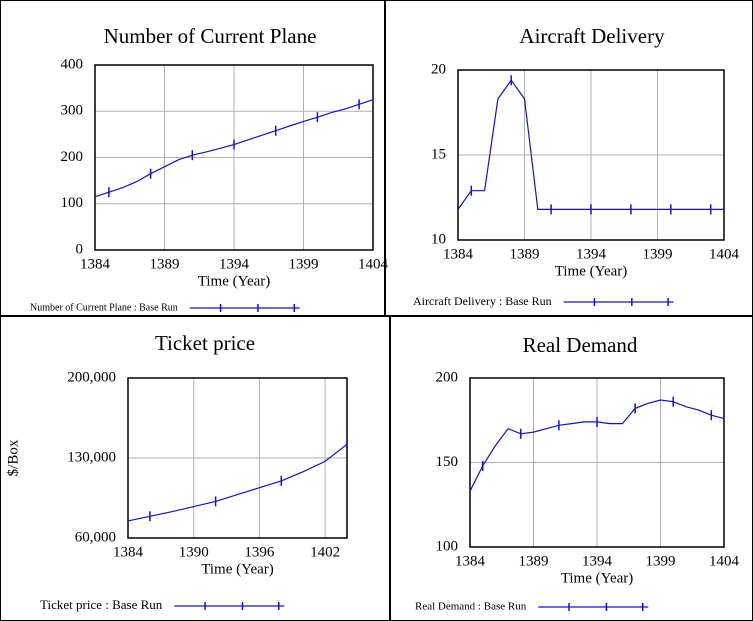 The height and width of the screenshot is (621, 753). What do you see at coordinates (80, 249) in the screenshot?
I see `y-tick-label: 0` at bounding box center [80, 249].